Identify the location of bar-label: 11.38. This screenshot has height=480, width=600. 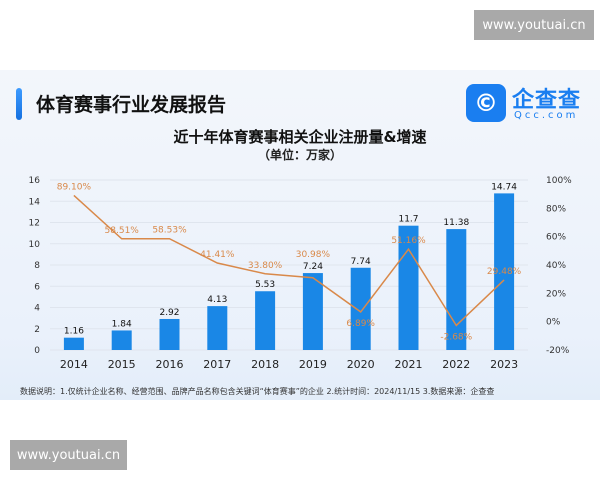
(456, 223).